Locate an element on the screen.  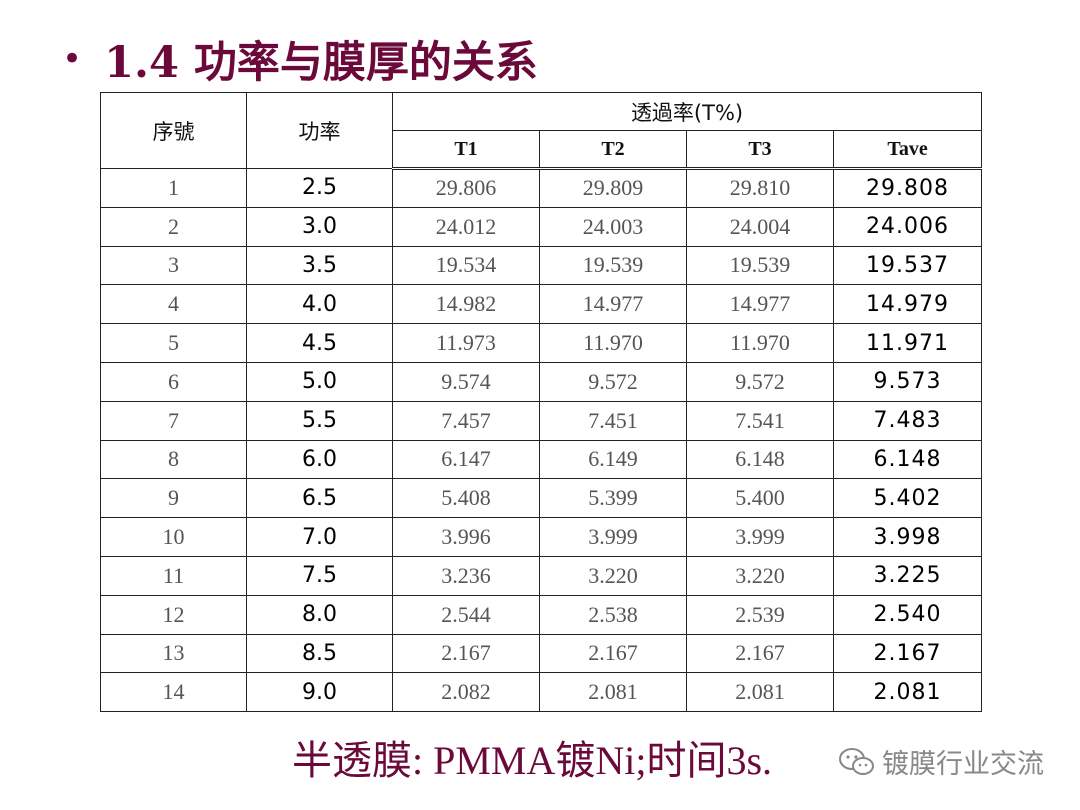
cell-t1: 2.544 is located at coordinates (466, 614).